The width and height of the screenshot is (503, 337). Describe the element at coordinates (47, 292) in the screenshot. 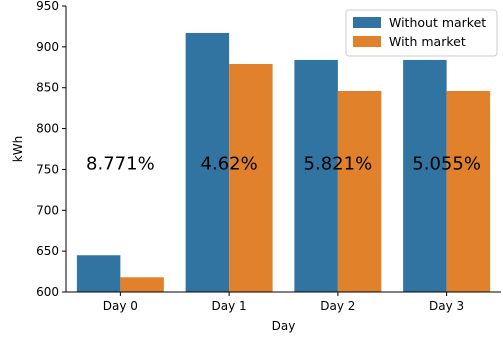

I see `y-tick-label-600: 600` at that location.